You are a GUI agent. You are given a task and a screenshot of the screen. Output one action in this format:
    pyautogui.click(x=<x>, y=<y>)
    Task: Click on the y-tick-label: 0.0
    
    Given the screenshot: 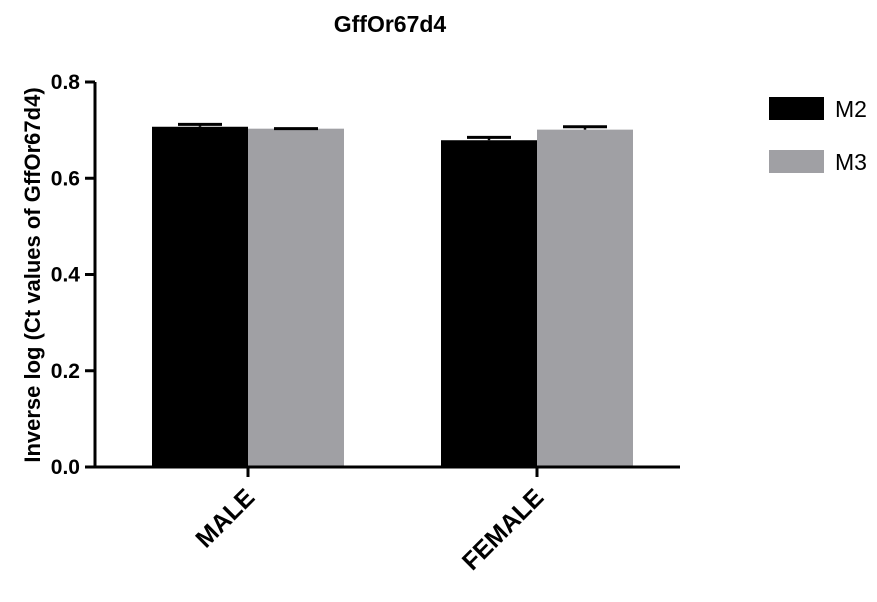 What is the action you would take?
    pyautogui.click(x=65, y=467)
    